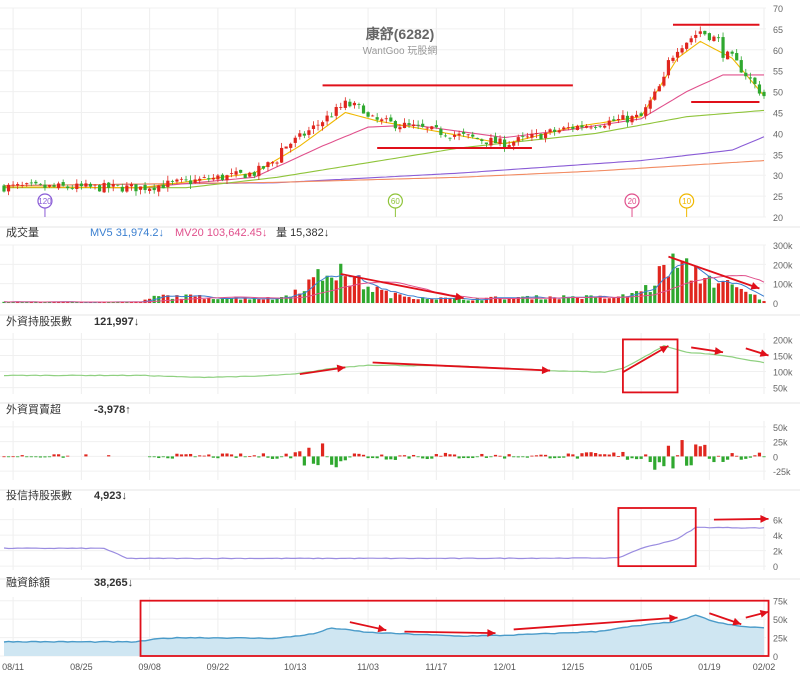 This screenshot has width=800, height=689. What do you see at coordinates (783, 265) in the screenshot?
I see `y-tick-label: 200k` at bounding box center [783, 265].